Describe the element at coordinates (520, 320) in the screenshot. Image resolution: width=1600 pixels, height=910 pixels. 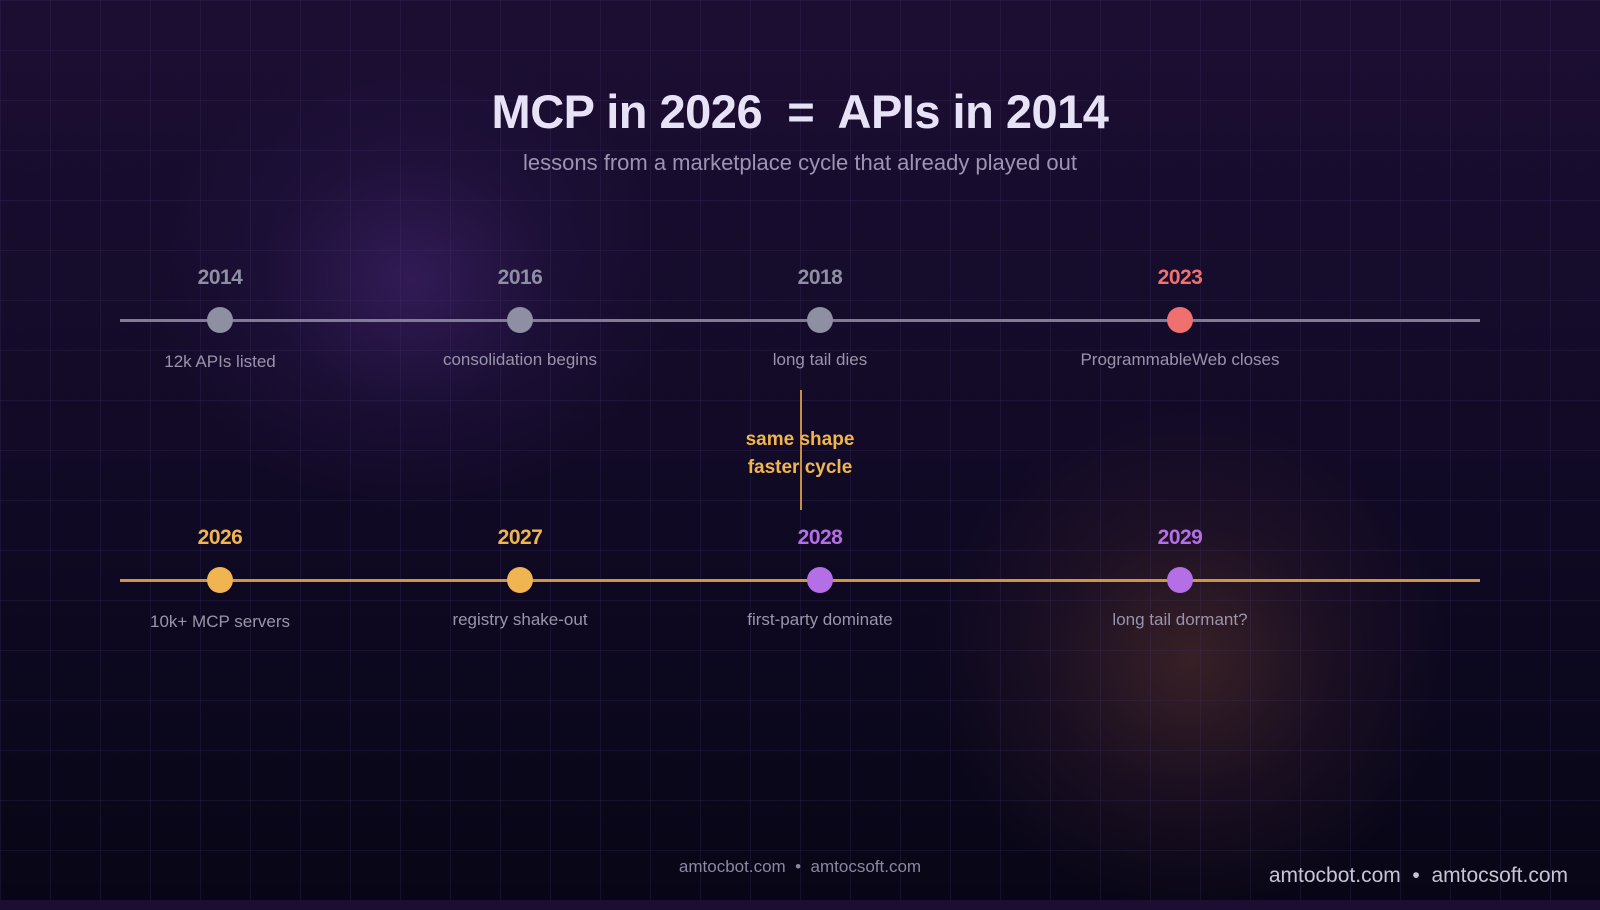
I see `past-dot-2016` at that location.